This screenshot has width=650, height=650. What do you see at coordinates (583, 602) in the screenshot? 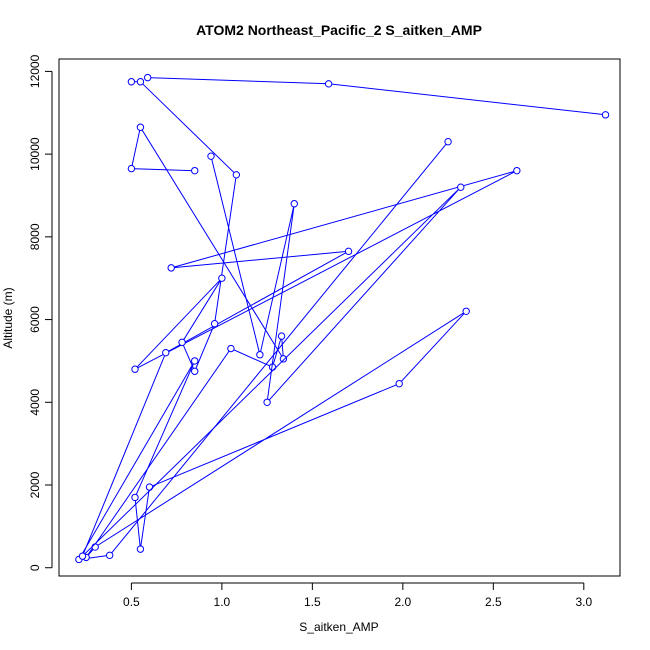
I see `x-tick-label: 3.0` at bounding box center [583, 602].